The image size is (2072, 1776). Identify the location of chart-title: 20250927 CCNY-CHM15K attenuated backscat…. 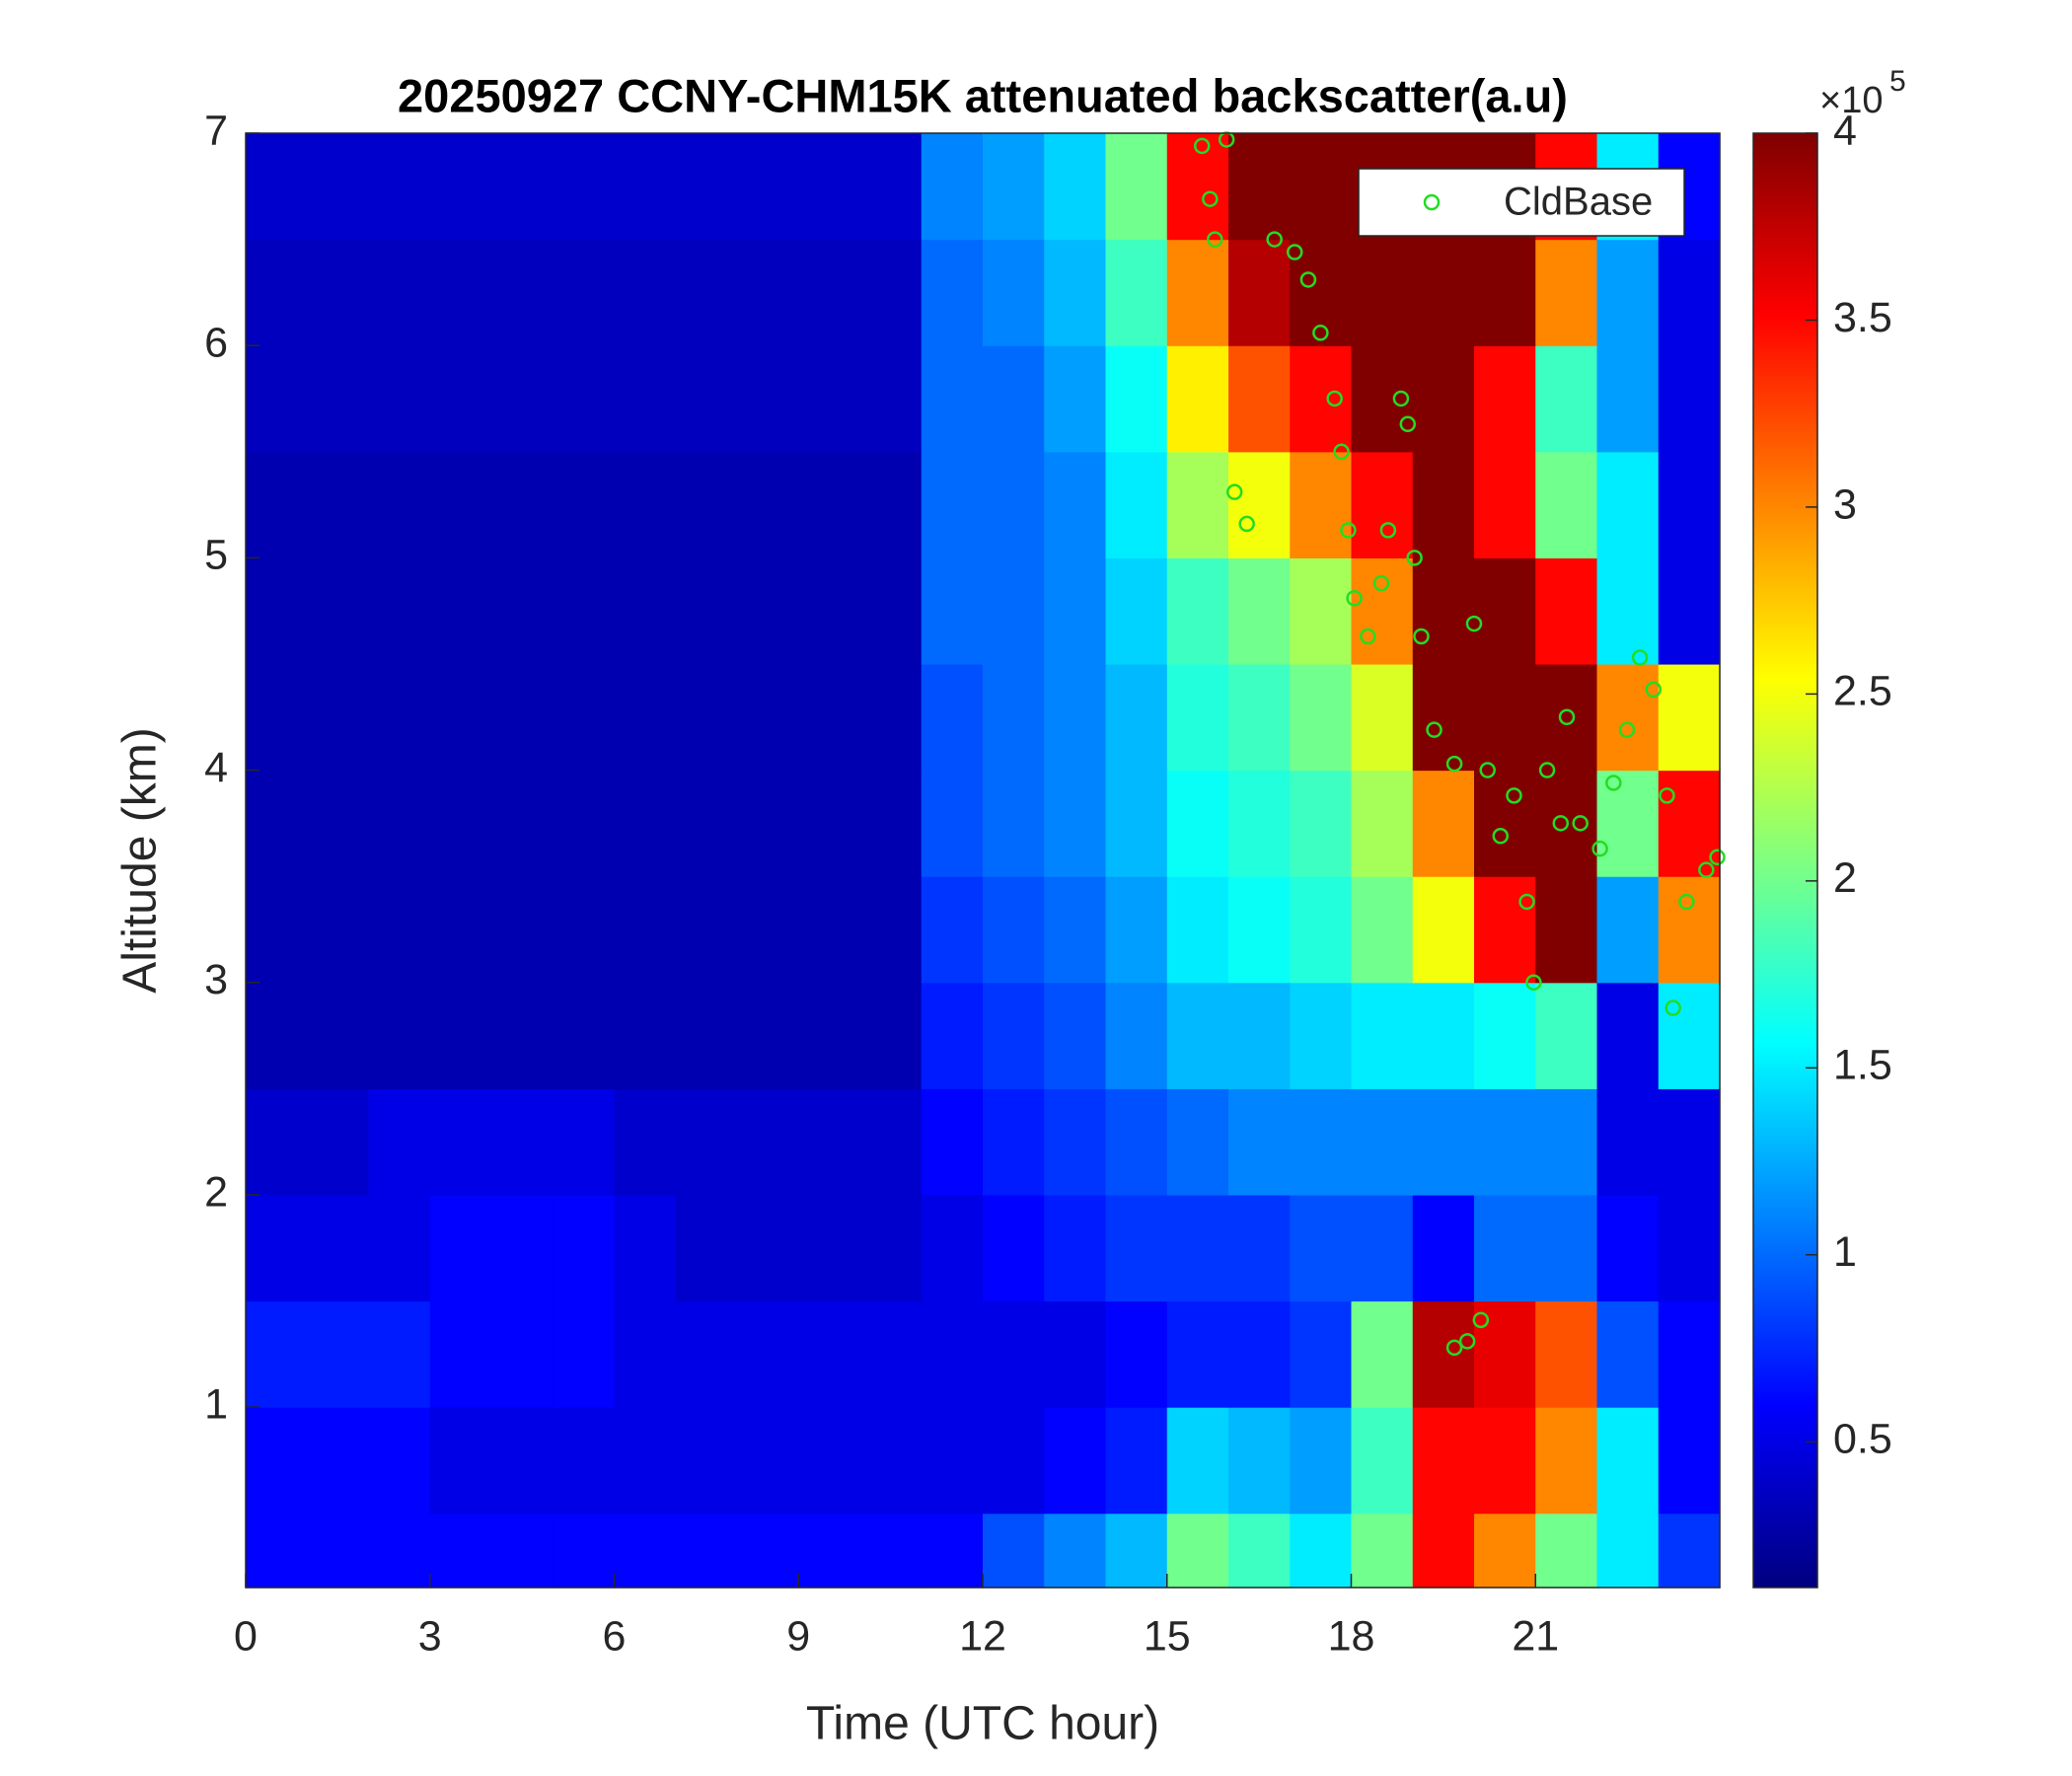
(983, 95).